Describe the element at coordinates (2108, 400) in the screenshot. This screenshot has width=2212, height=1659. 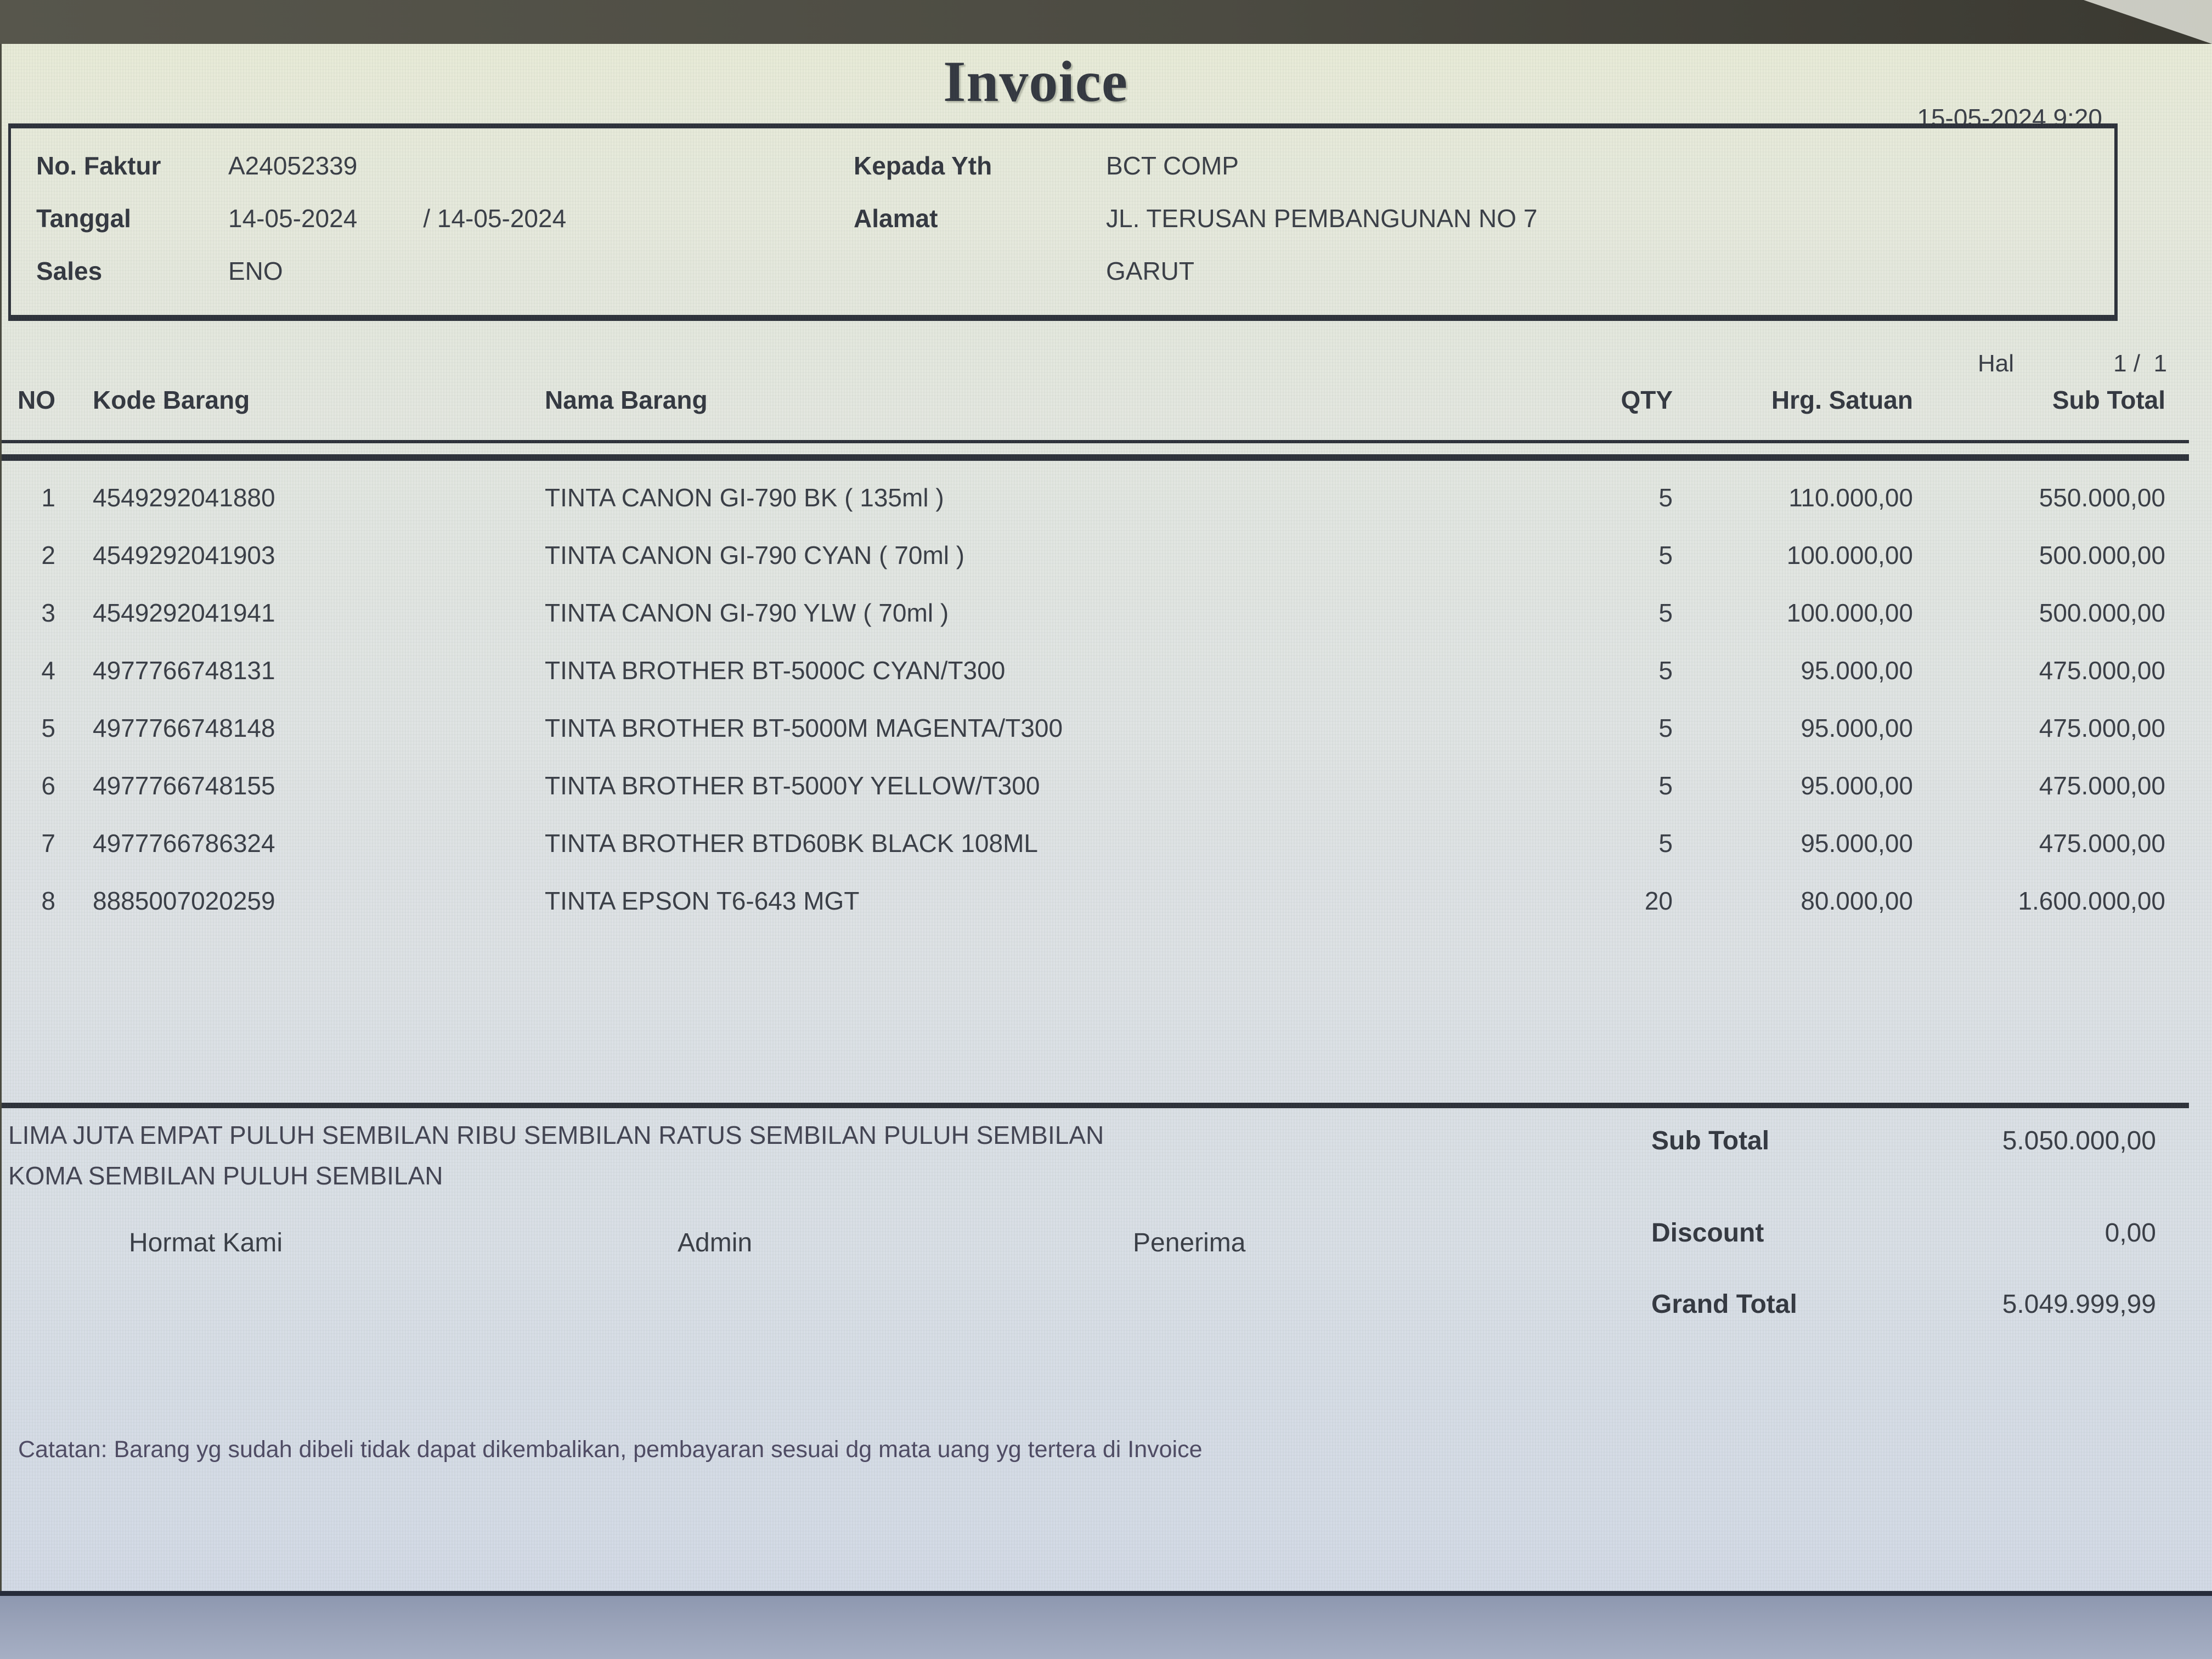
I see `col-header-sub-total: Sub Total` at that location.